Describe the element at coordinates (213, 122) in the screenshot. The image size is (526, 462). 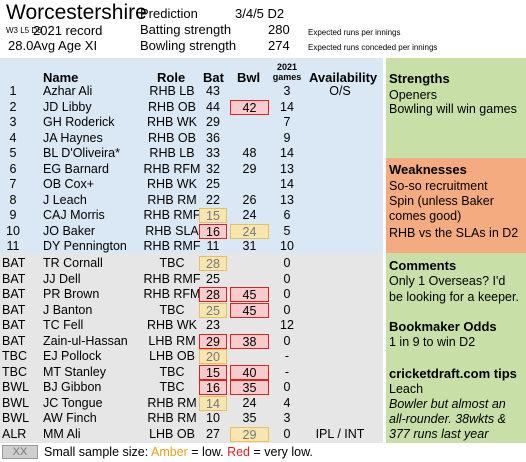
I see `player-bat: 29` at that location.